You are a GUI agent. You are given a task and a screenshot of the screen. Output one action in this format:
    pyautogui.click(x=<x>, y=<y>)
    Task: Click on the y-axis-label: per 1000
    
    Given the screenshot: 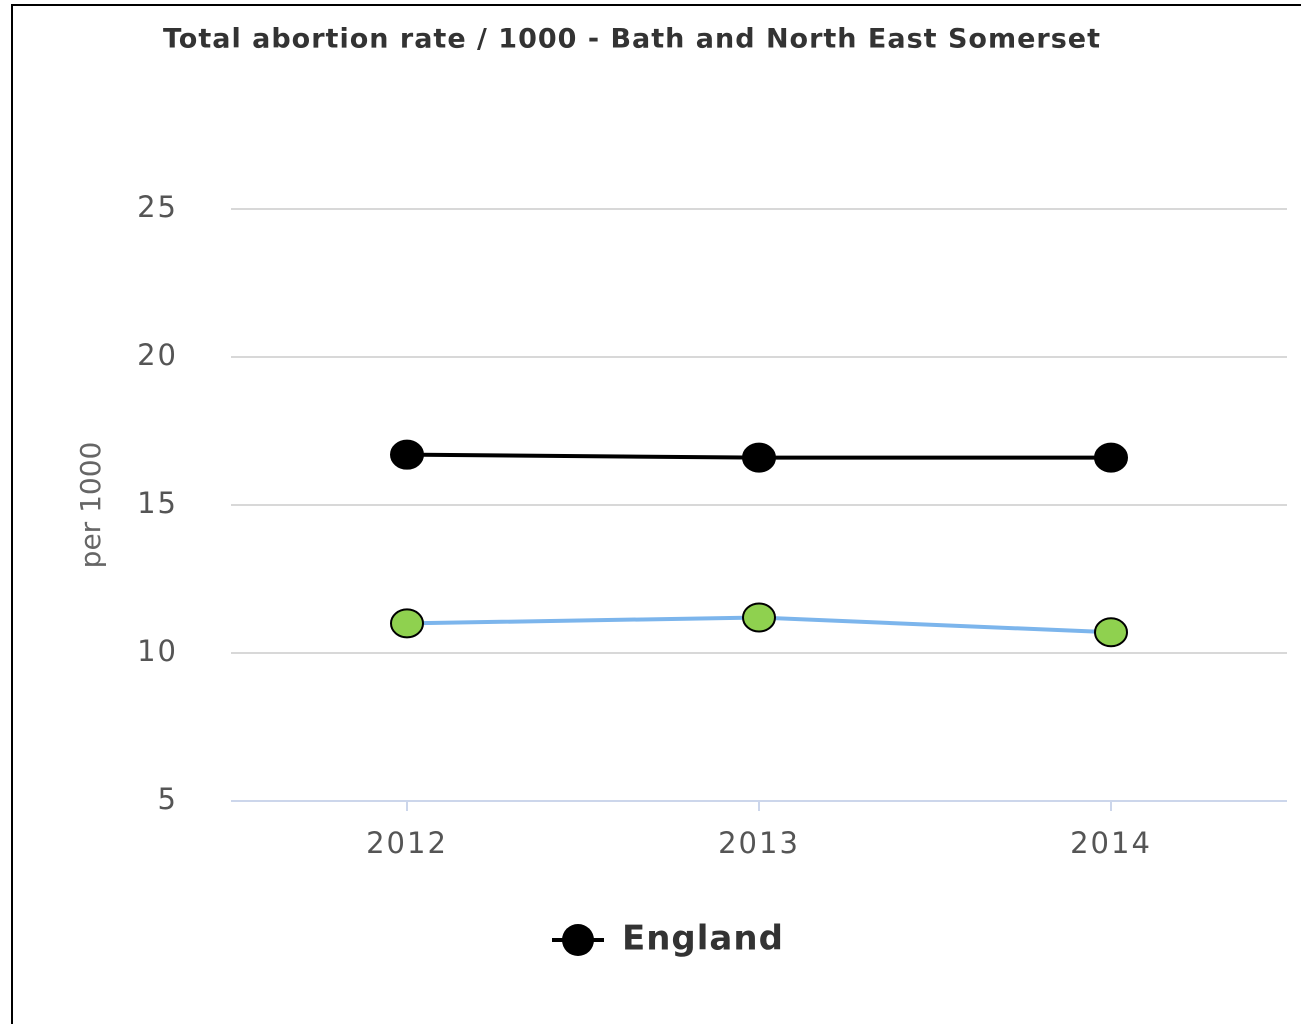 What is the action you would take?
    pyautogui.click(x=90, y=505)
    